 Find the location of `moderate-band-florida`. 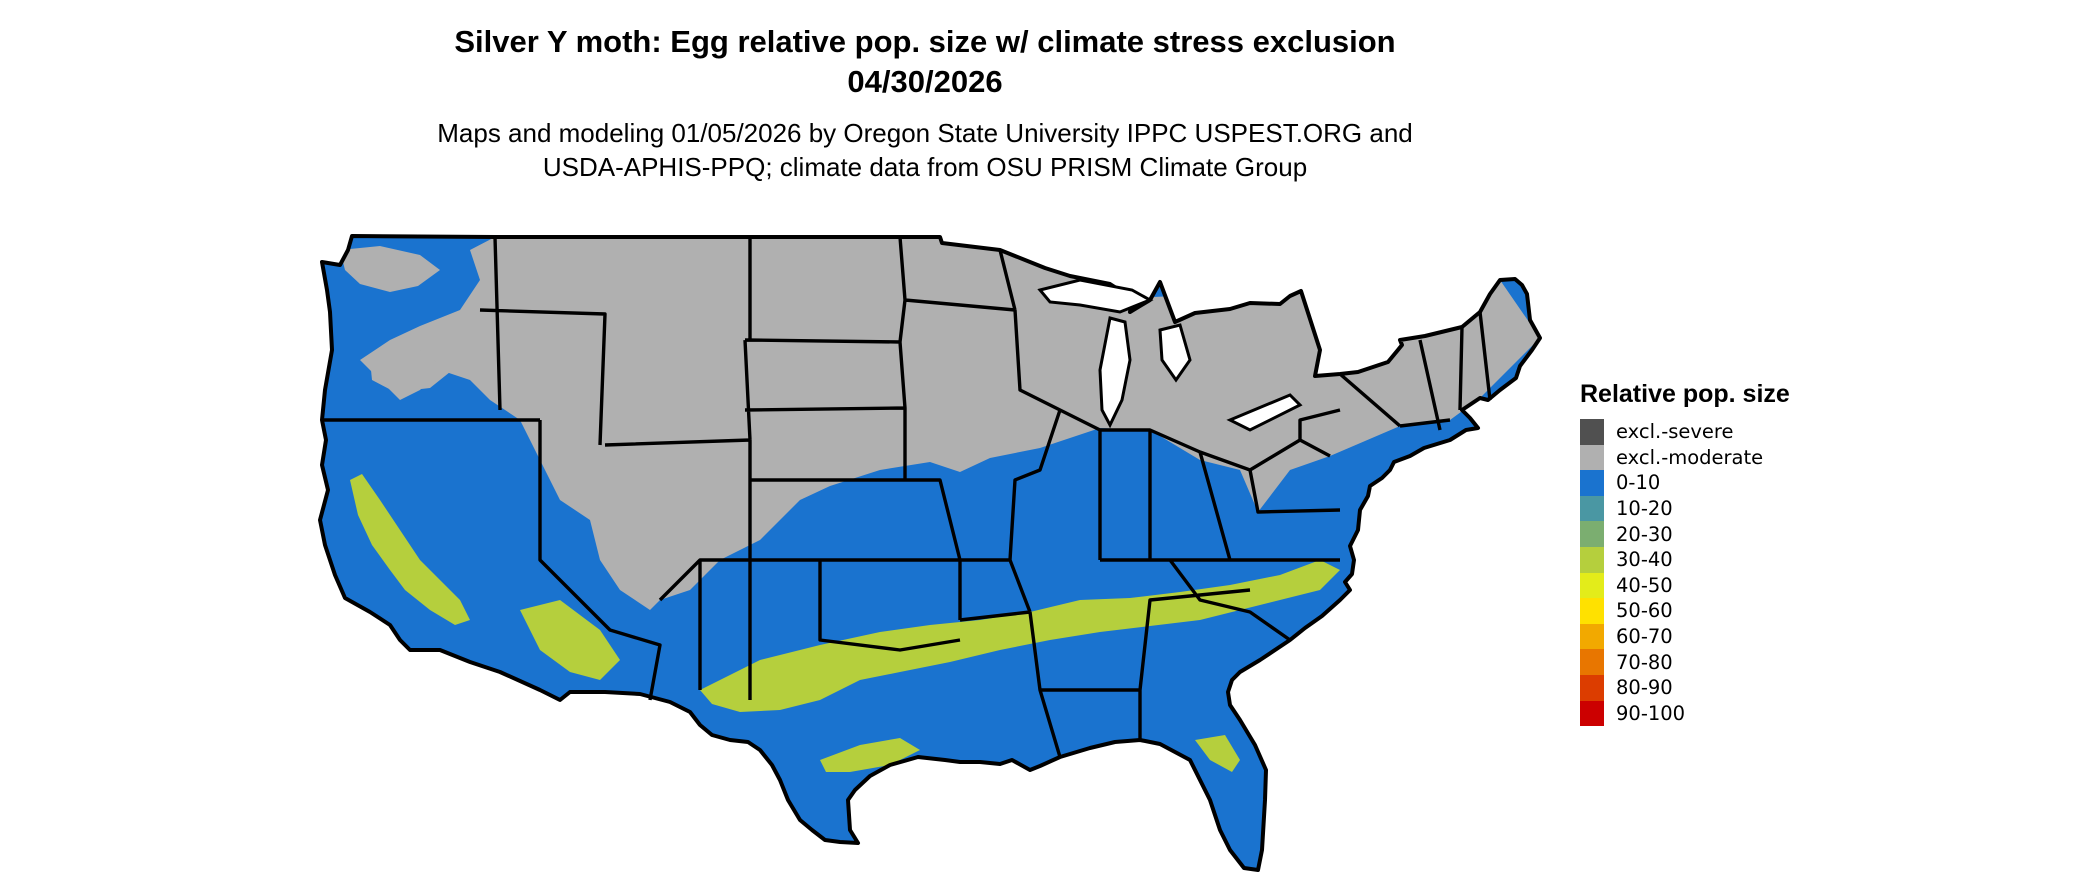

moderate-band-florida is located at coordinates (1217, 753).